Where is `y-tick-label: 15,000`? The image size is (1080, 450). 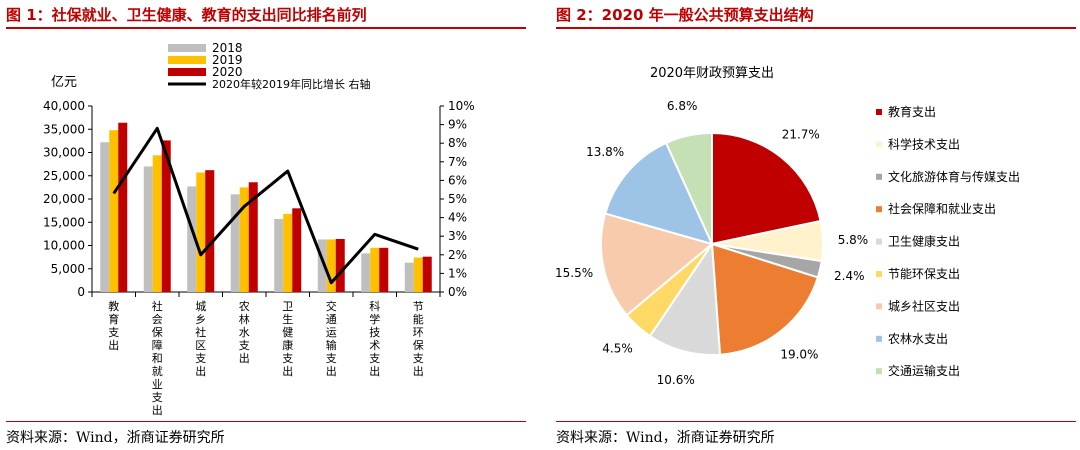
y-tick-label: 15,000 is located at coordinates (64, 222).